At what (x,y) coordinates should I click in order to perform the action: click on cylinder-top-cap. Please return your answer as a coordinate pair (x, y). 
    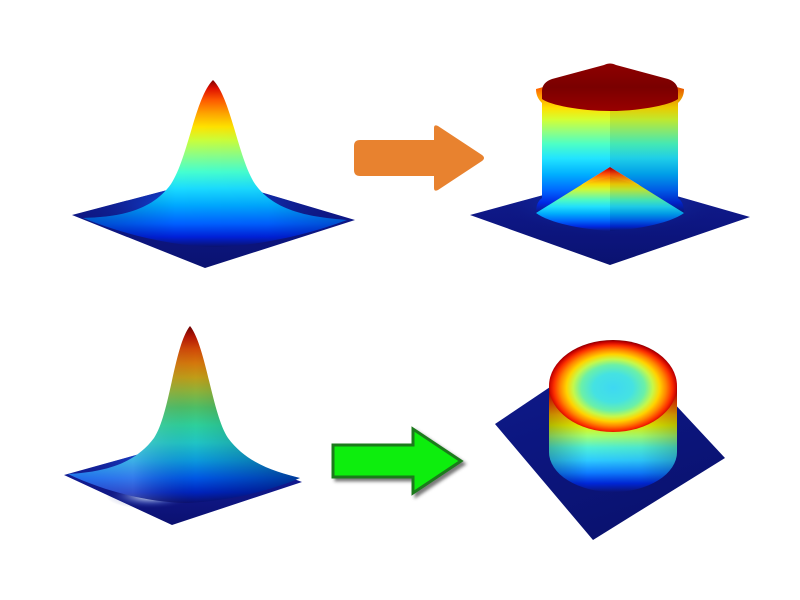
    Looking at the image, I should click on (613, 386).